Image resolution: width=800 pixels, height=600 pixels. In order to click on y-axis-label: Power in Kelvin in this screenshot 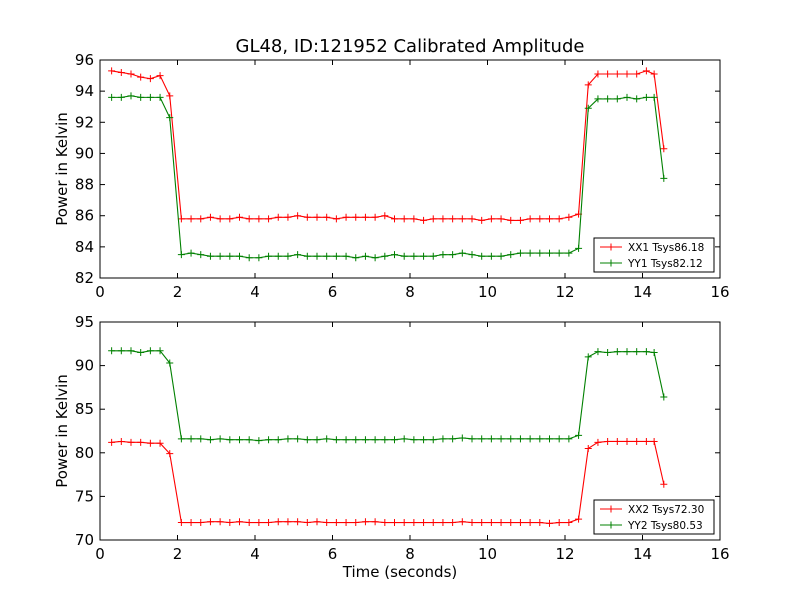, I will do `click(62, 169)`.